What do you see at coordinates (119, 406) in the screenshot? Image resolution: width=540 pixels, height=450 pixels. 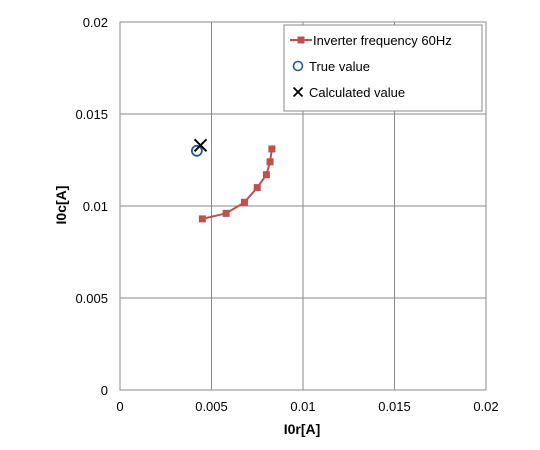 I see `x-tick-label: 0` at bounding box center [119, 406].